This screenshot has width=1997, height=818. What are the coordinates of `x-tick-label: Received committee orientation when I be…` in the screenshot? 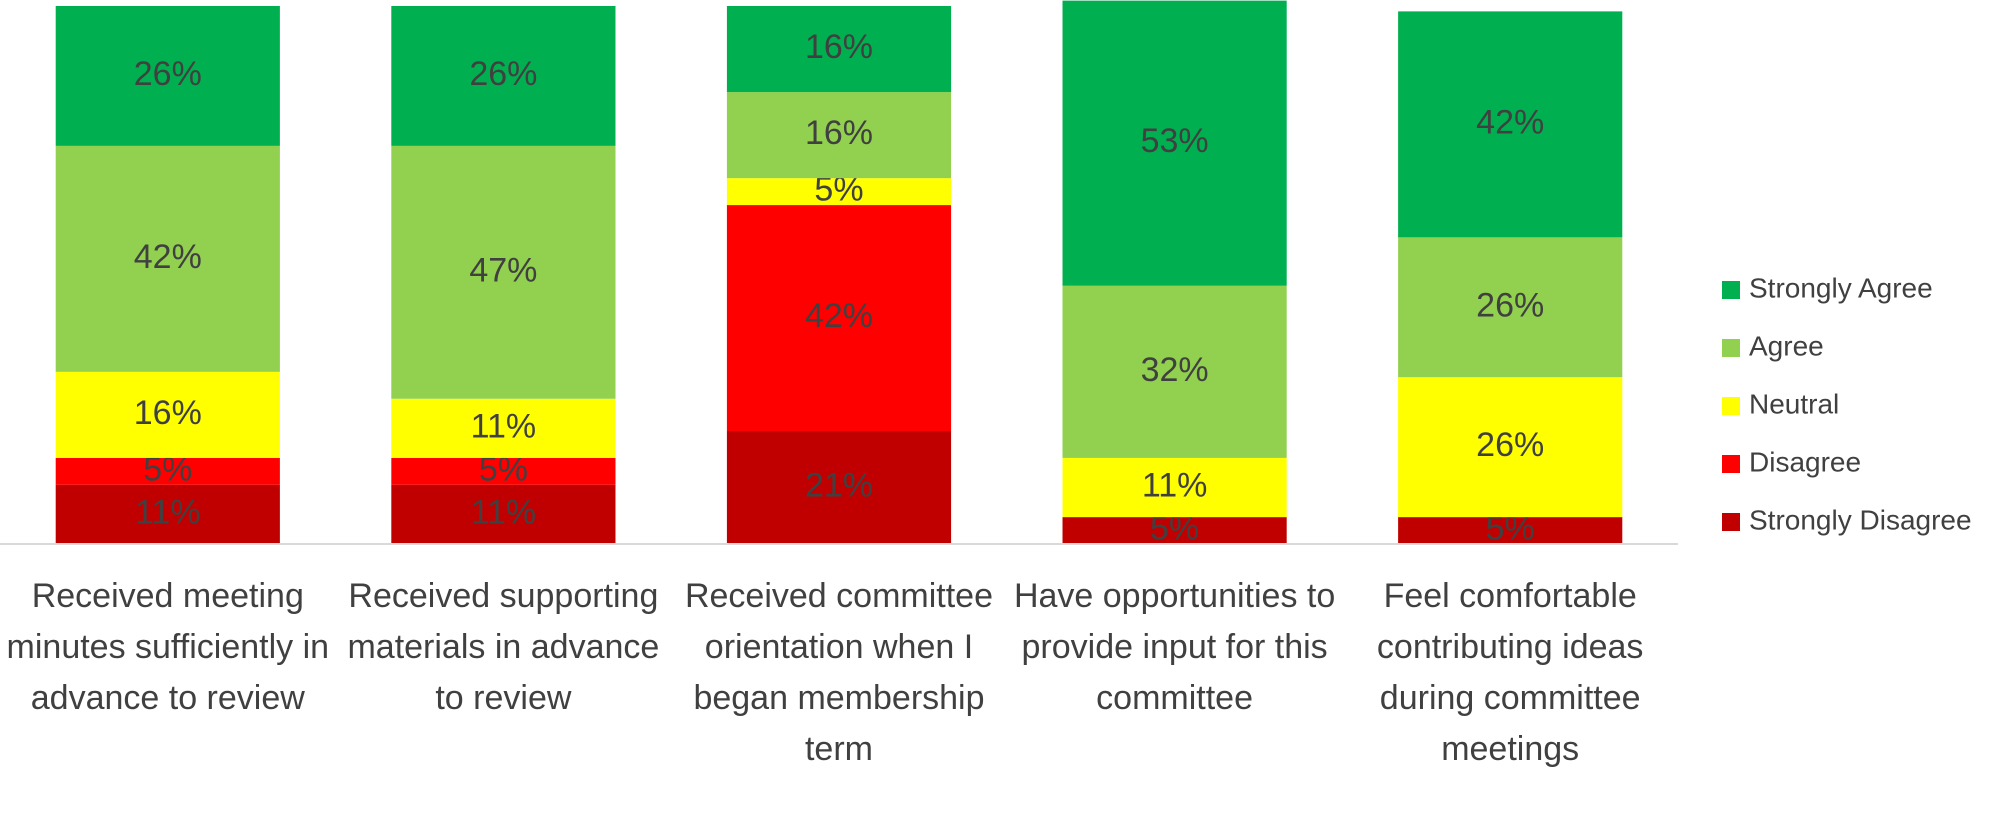 It's located at (838, 672).